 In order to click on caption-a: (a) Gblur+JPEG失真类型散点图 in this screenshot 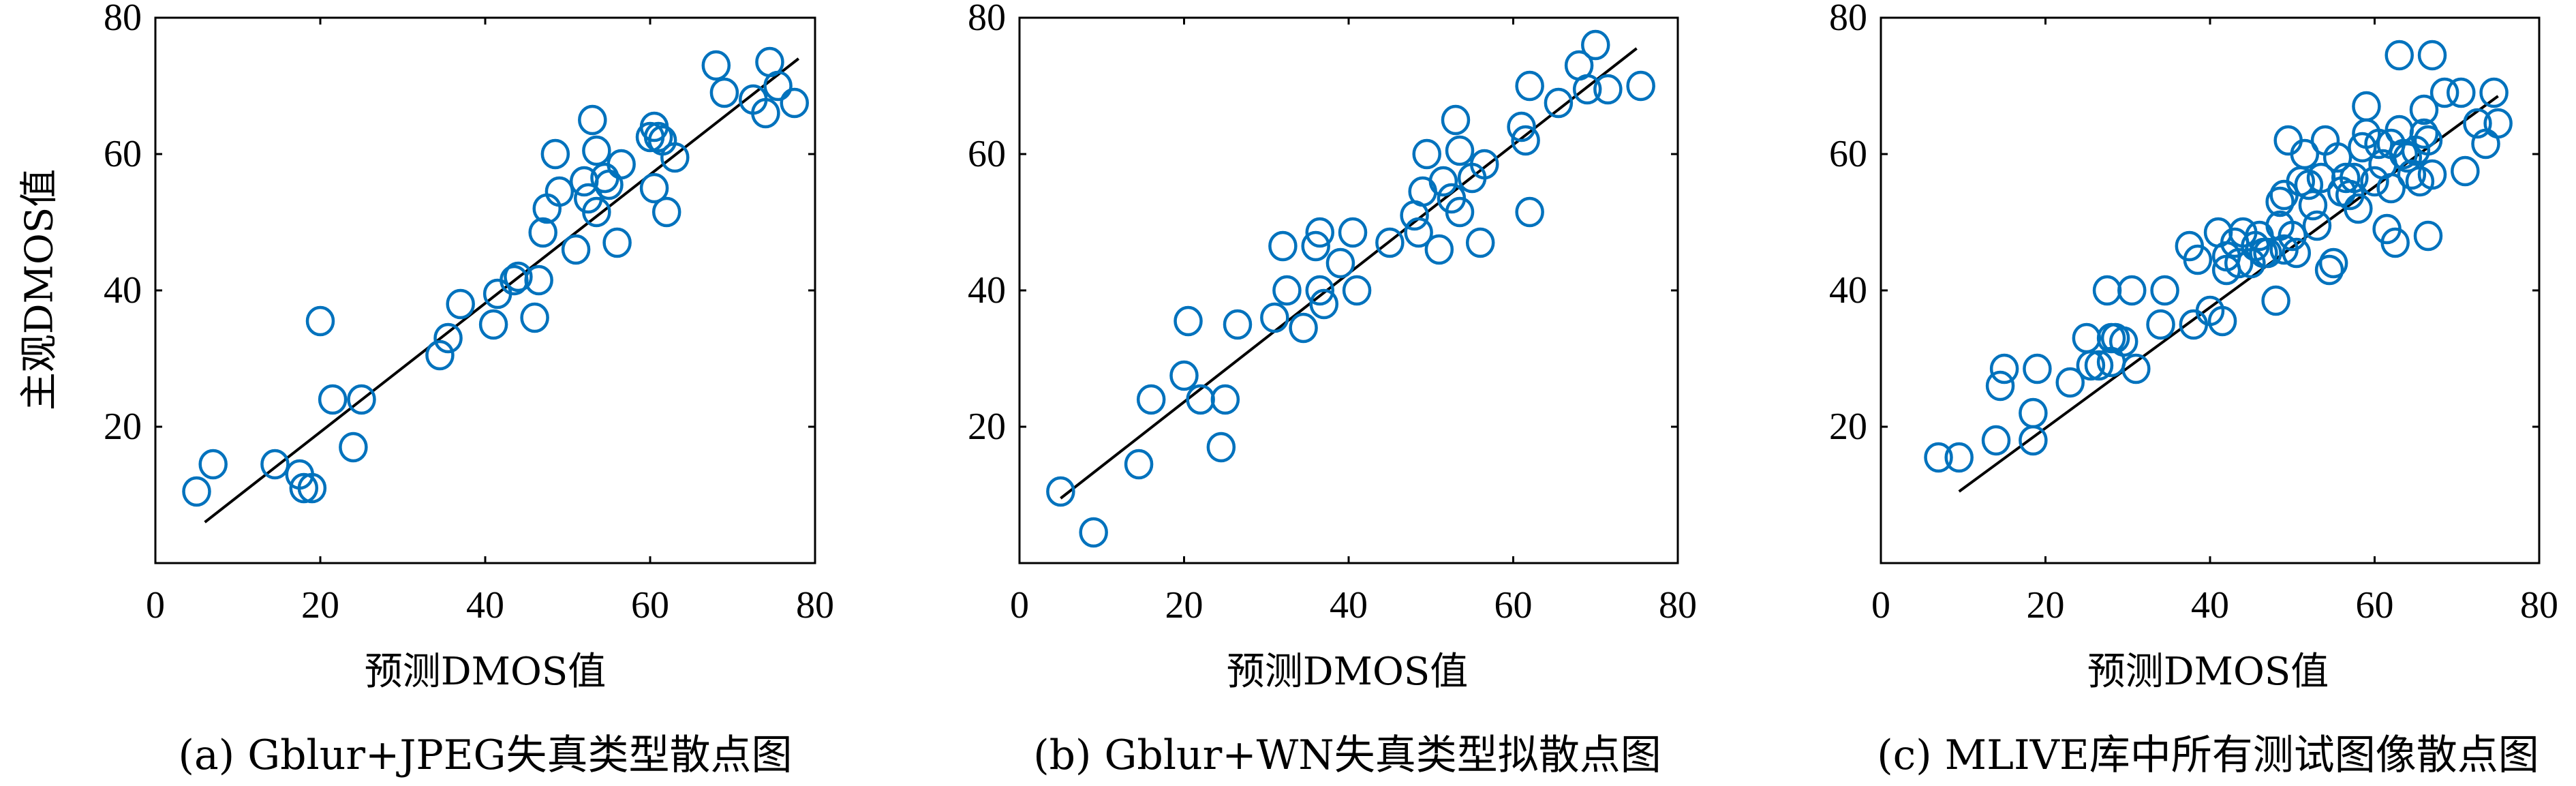, I will do `click(486, 755)`.